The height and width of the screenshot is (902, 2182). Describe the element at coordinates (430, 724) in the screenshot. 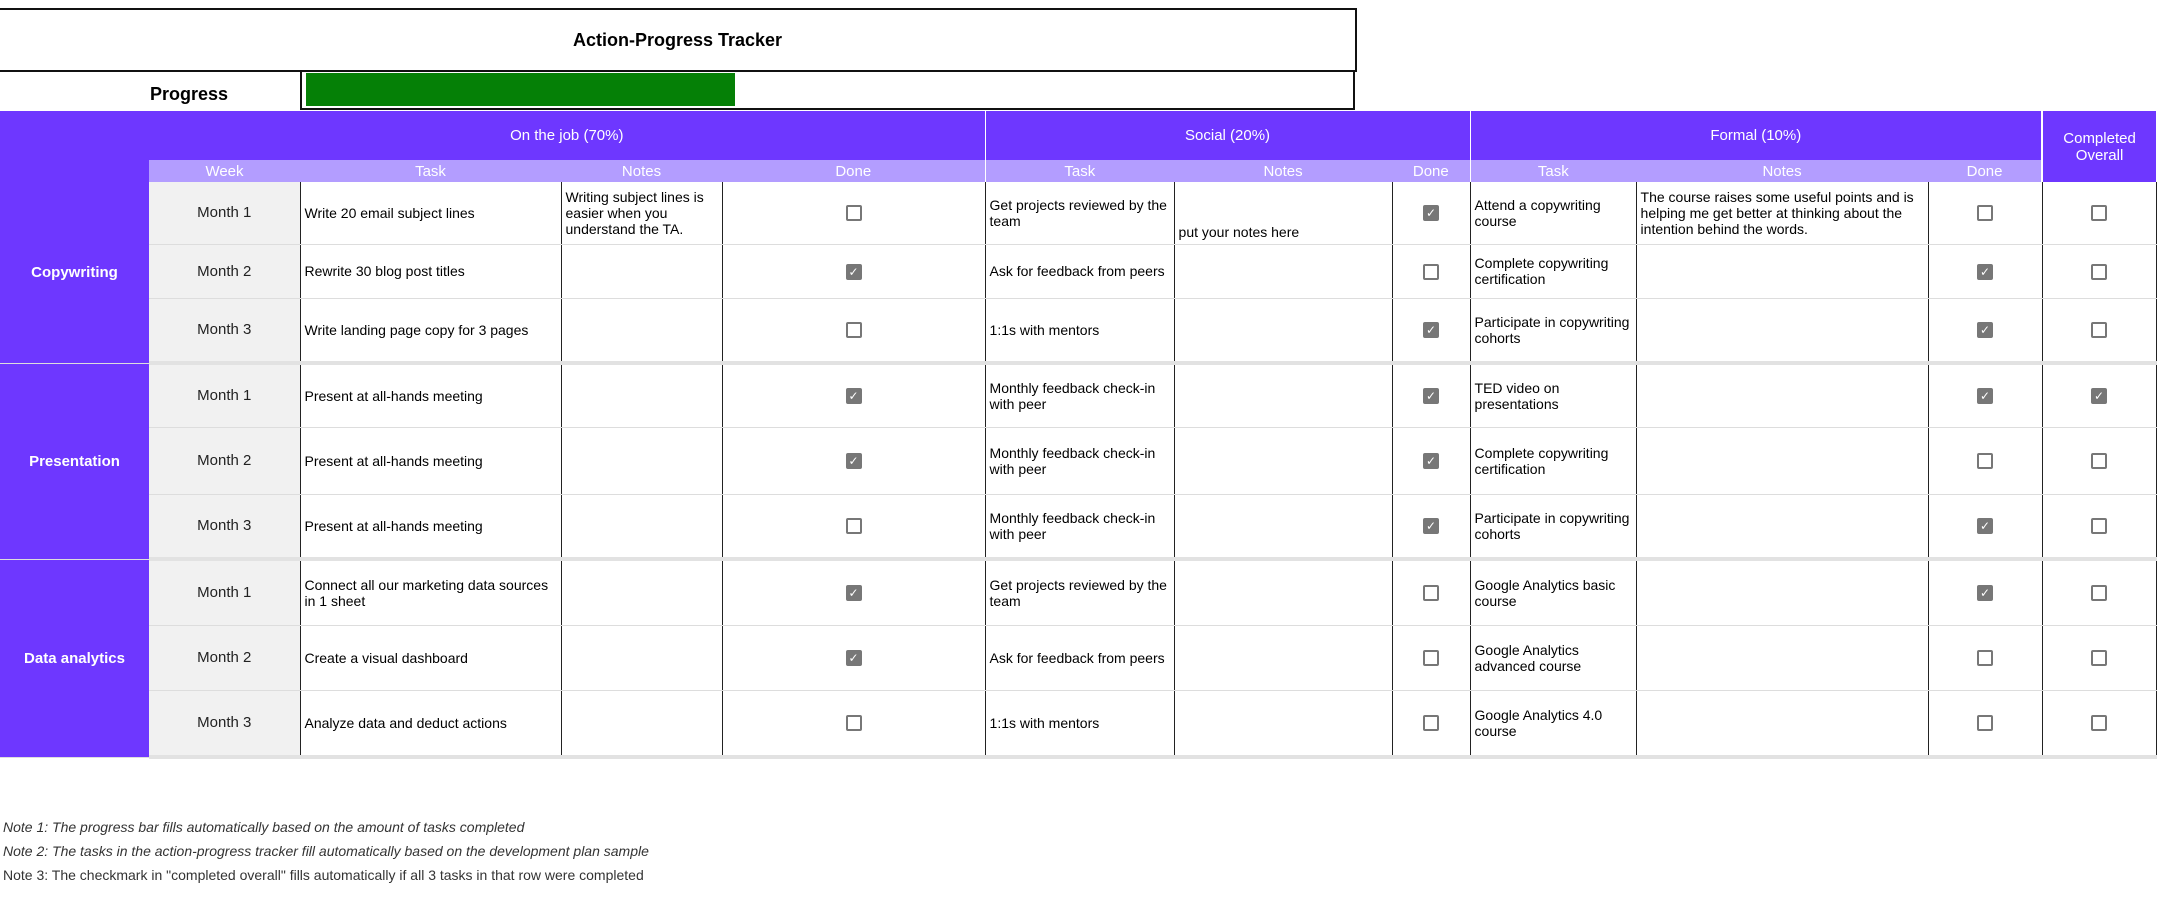

I see `otj-task: Analyze data and deduct actions` at that location.